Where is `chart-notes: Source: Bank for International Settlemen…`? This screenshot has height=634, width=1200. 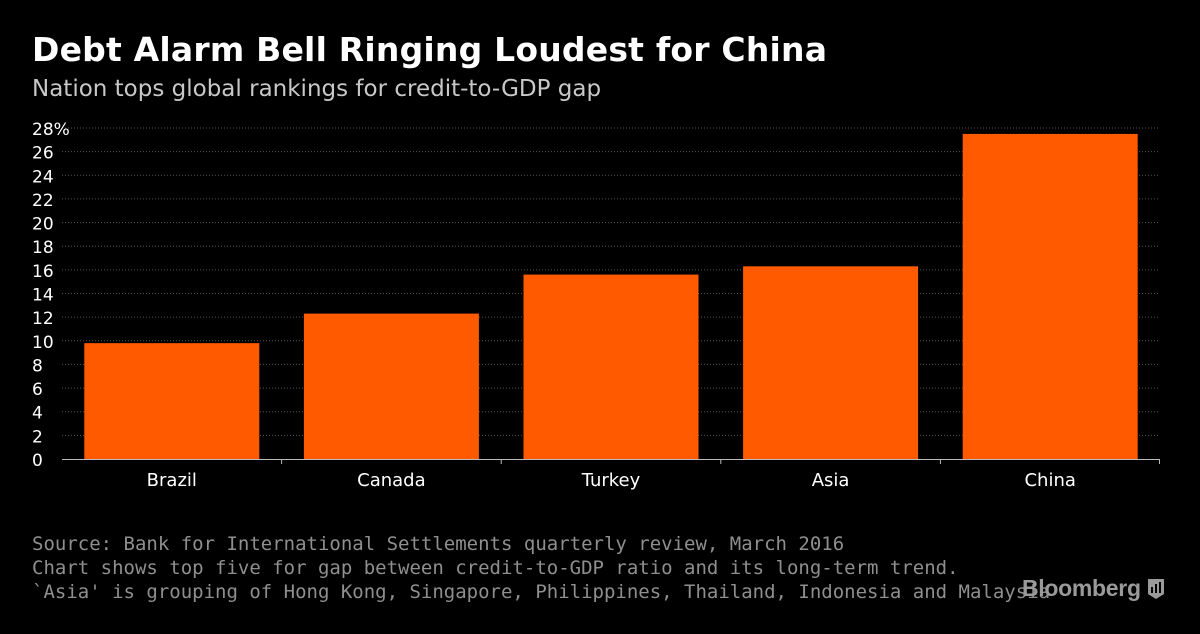 chart-notes: Source: Bank for International Settlemen… is located at coordinates (541, 568).